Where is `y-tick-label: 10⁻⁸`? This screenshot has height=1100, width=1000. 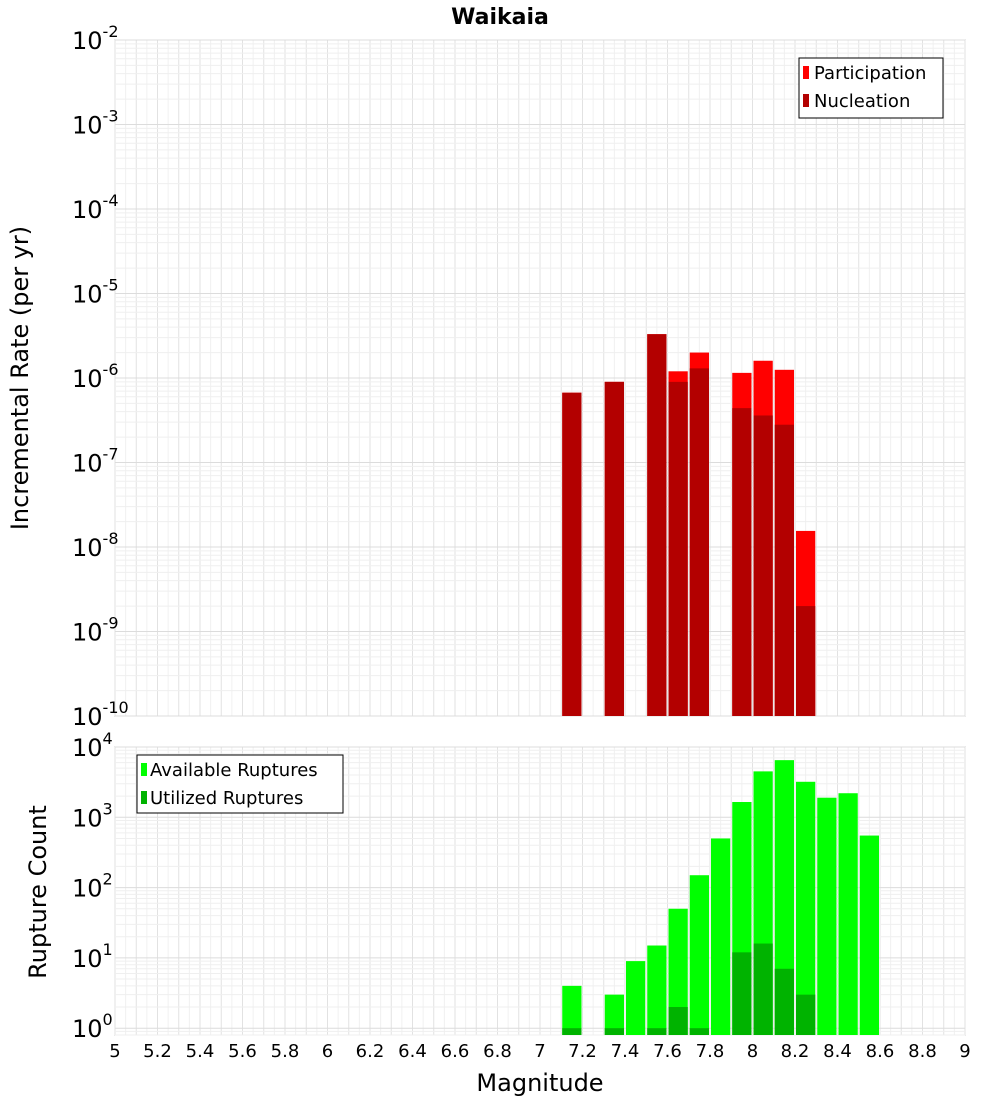 y-tick-label: 10⁻⁸ is located at coordinates (95, 545).